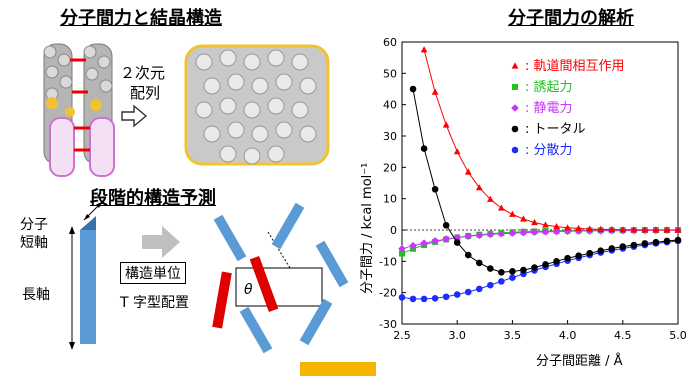  I want to click on molecule-pair, so click(79, 110).